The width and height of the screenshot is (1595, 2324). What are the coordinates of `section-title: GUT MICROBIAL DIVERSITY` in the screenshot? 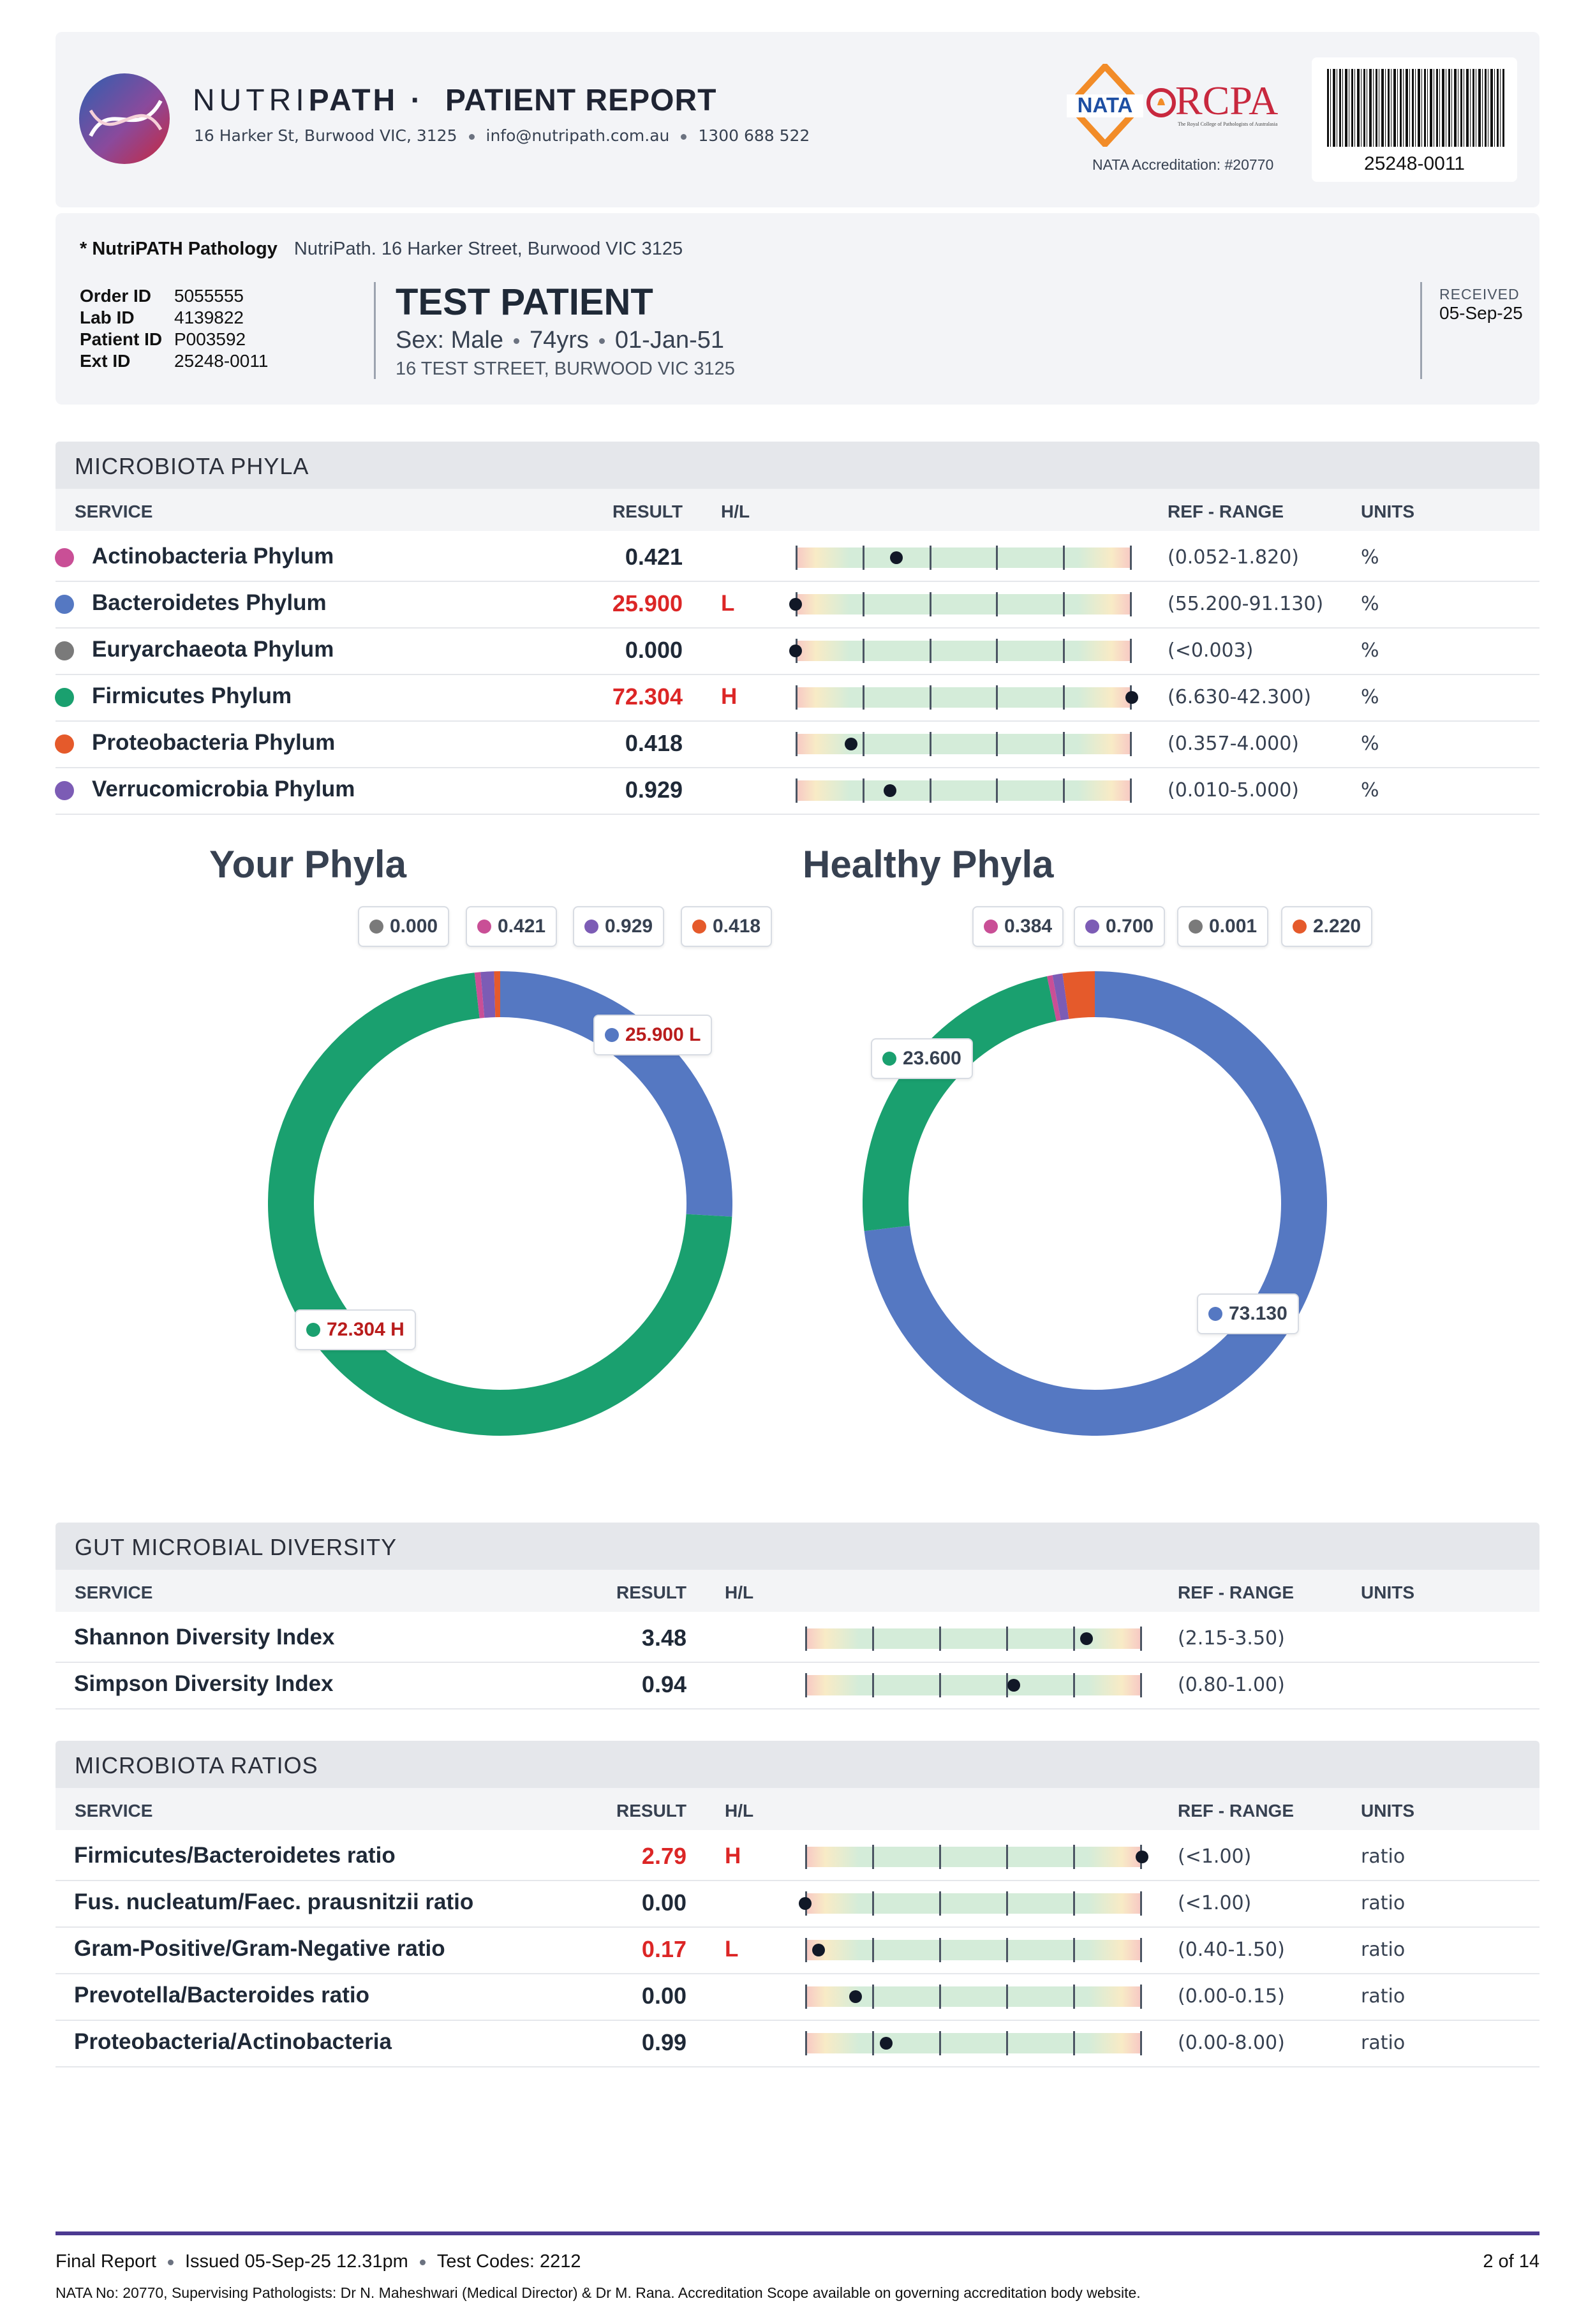 It's located at (236, 1547).